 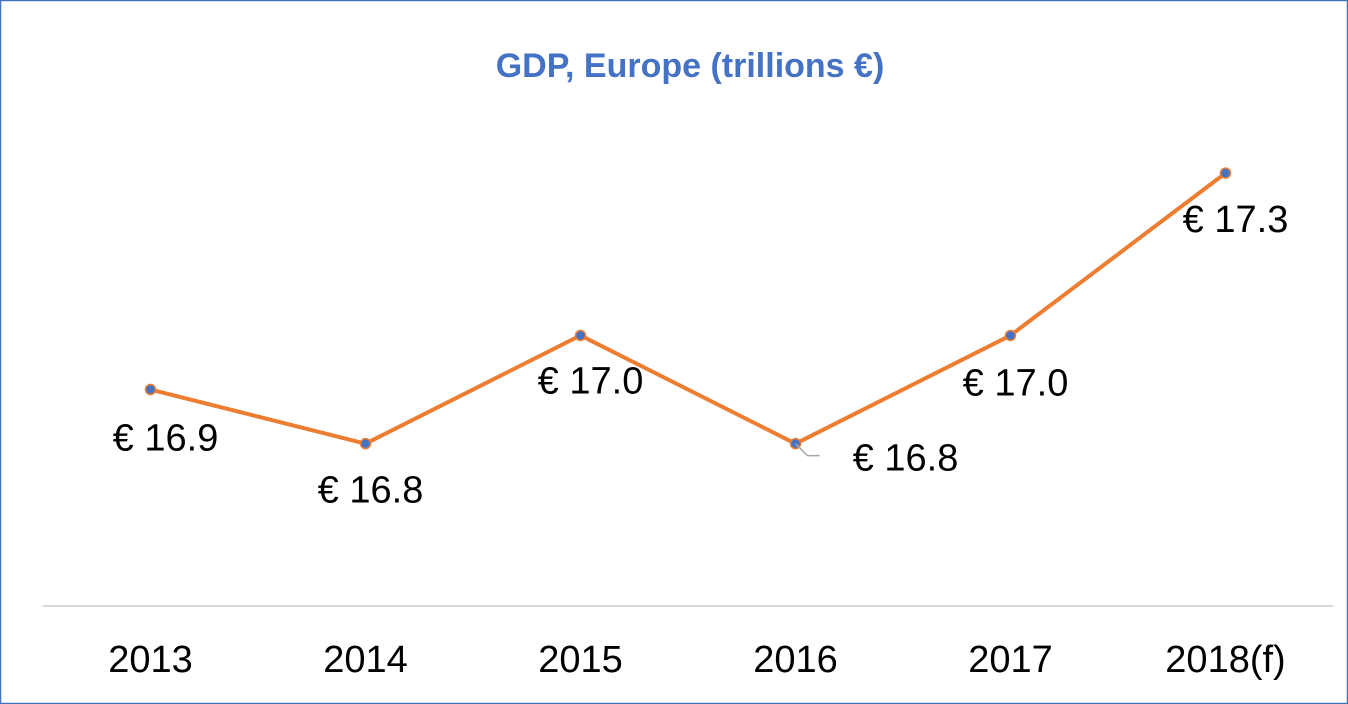 What do you see at coordinates (365, 660) in the screenshot?
I see `x-tick-label: 2014` at bounding box center [365, 660].